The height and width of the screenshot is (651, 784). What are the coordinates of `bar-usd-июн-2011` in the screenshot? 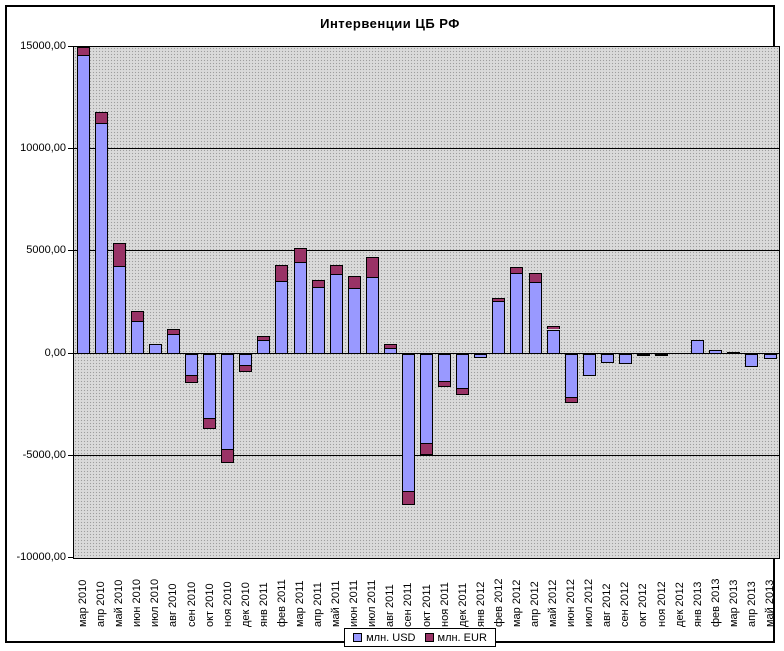 It's located at (354, 321).